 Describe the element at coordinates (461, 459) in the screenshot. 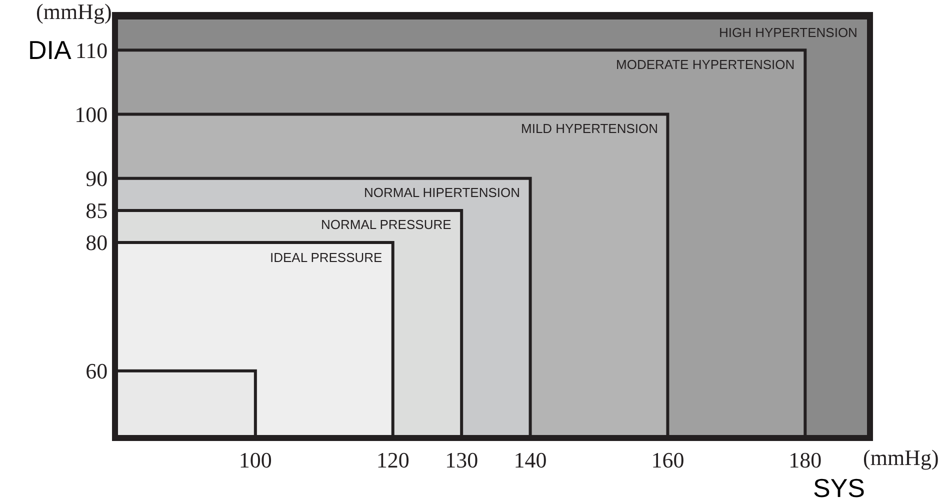

I see `x-tick-label: 130` at that location.